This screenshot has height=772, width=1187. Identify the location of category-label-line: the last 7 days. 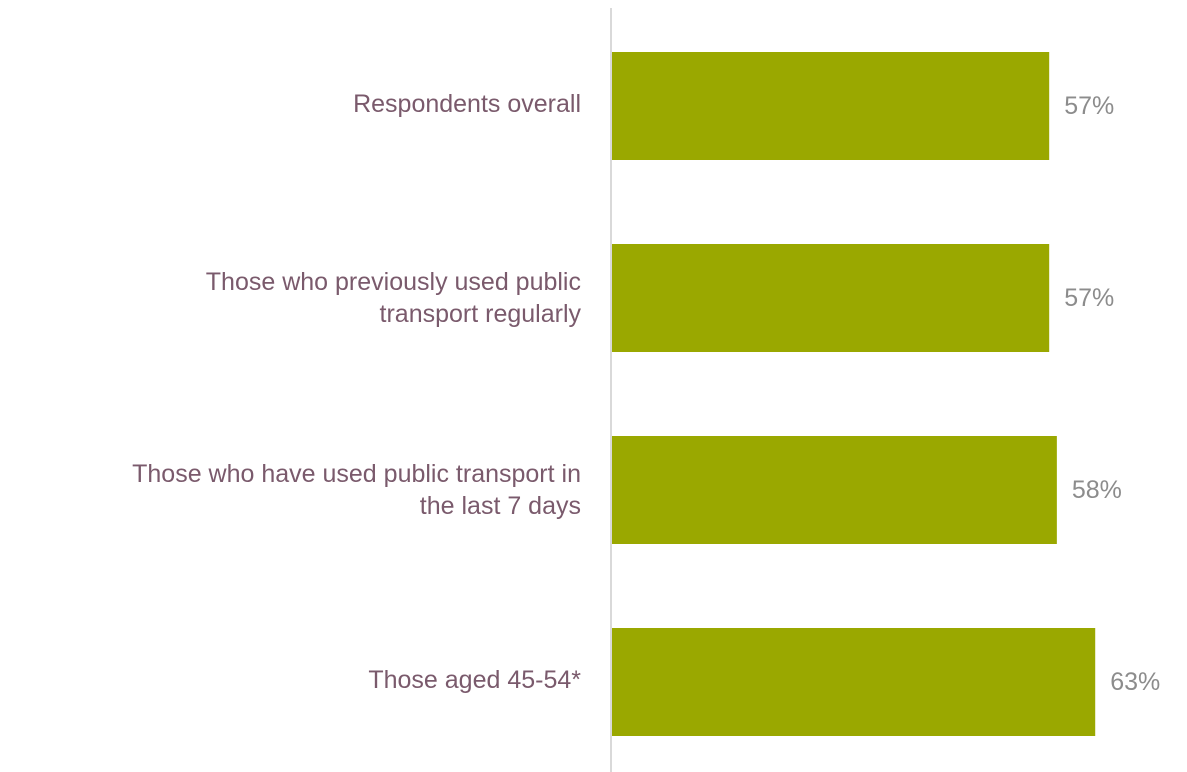
(500, 506).